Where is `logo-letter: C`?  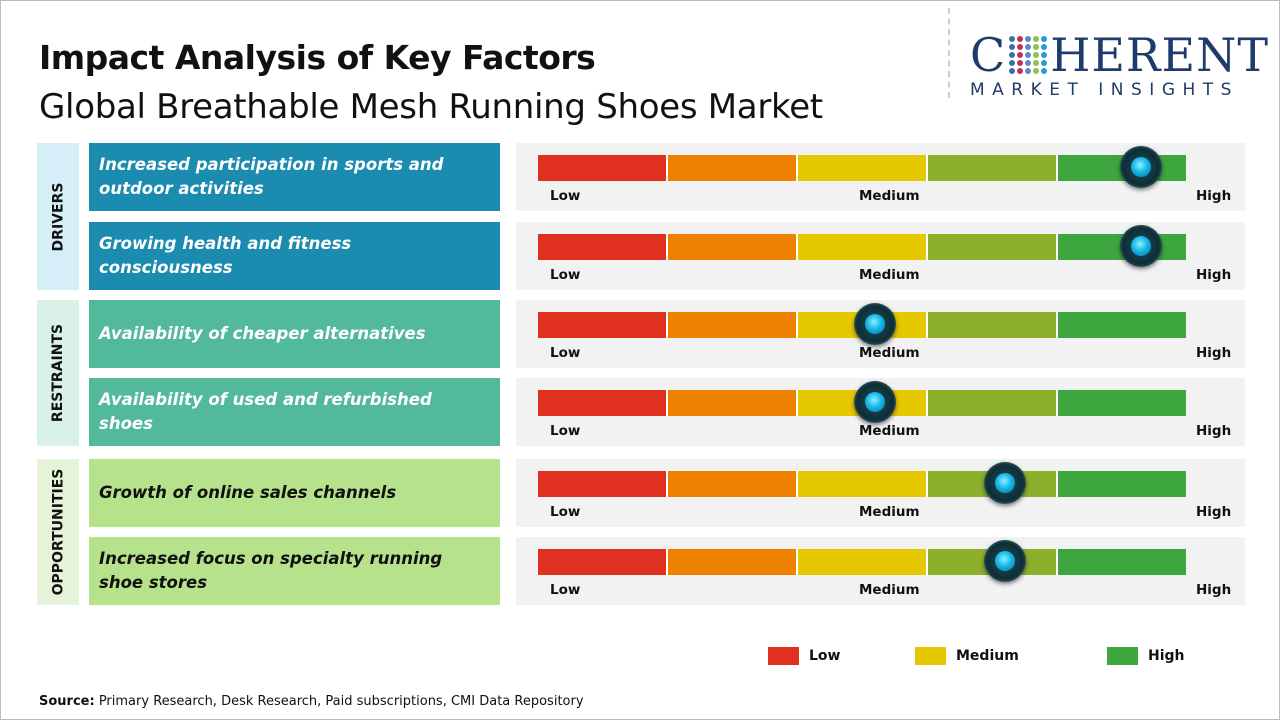 logo-letter: C is located at coordinates (988, 55).